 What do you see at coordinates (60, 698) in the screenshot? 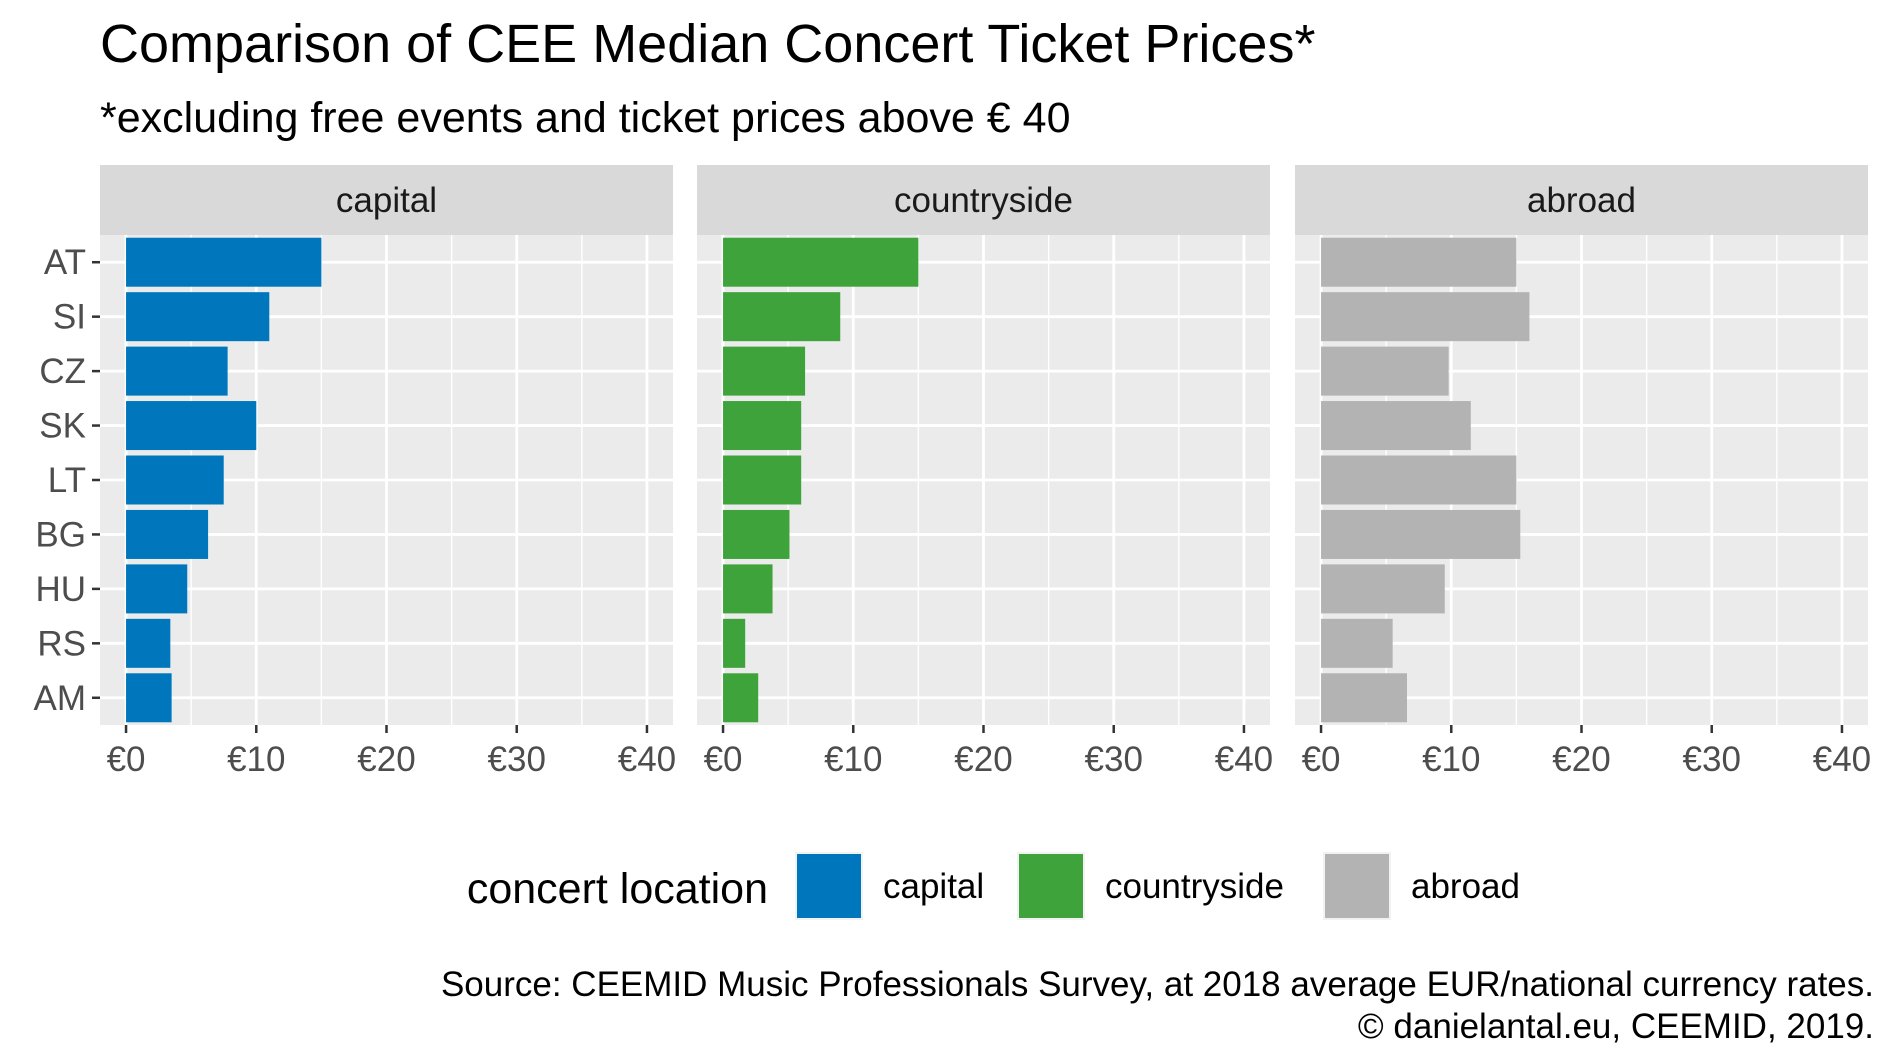
I see `y-tick-label-am: AM` at bounding box center [60, 698].